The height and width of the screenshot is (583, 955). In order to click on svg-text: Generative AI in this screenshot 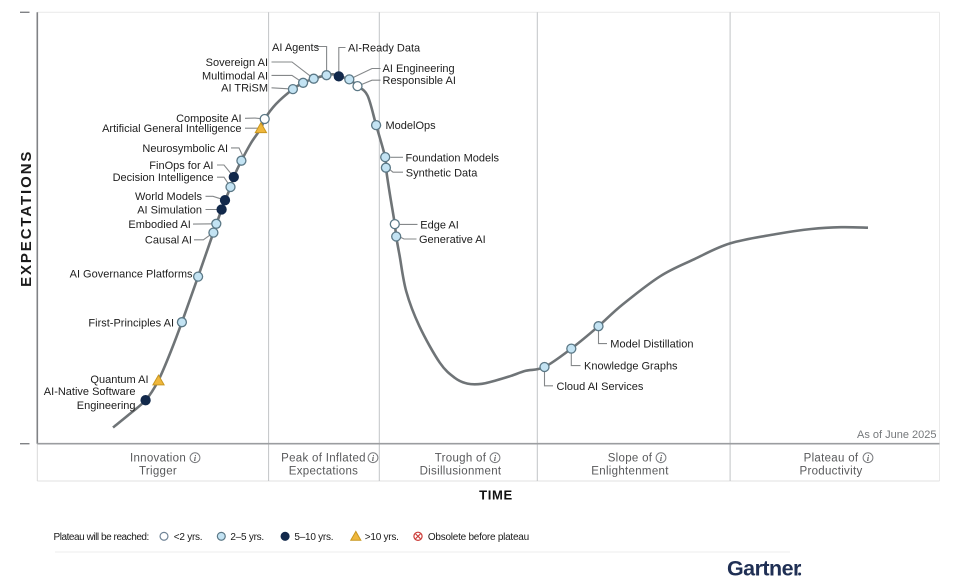, I will do `click(452, 240)`.